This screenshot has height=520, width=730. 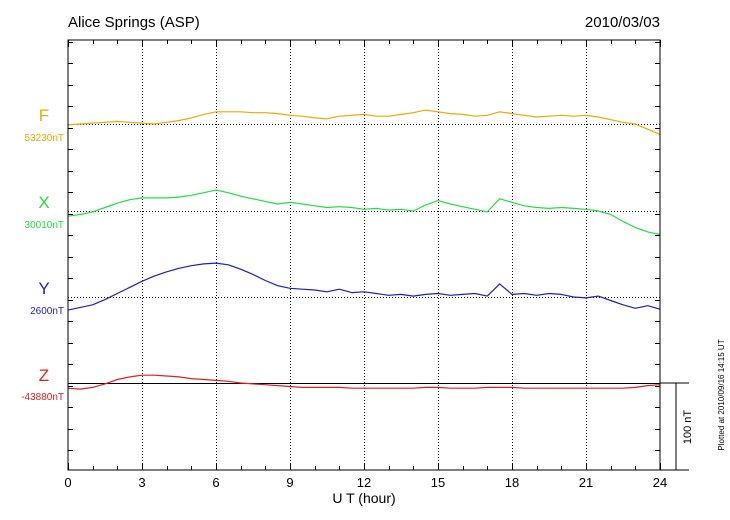 I want to click on series-labels: F 53230nT X 30010nT Y 2600nT Z -43880nT, so click(x=42, y=254).